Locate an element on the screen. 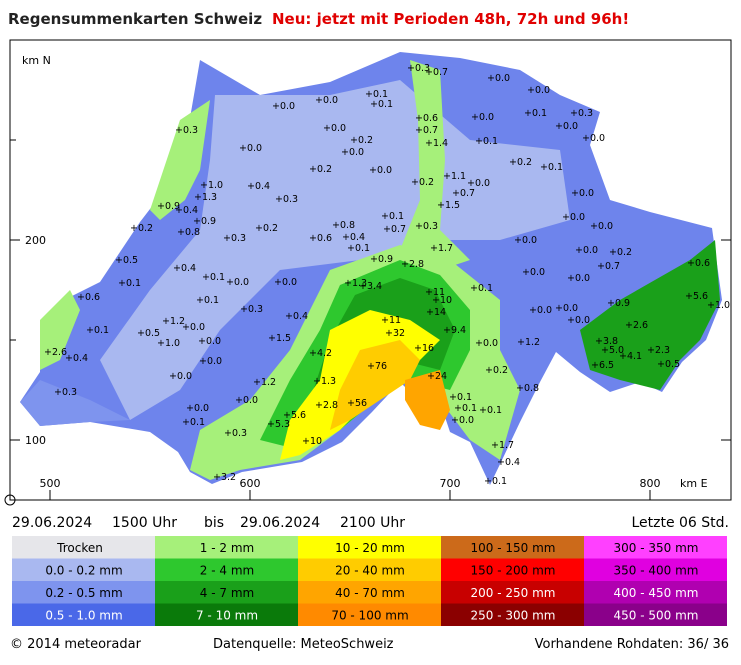 The height and width of the screenshot is (665, 741). legend-label: 2 - 4 mm is located at coordinates (227, 571).